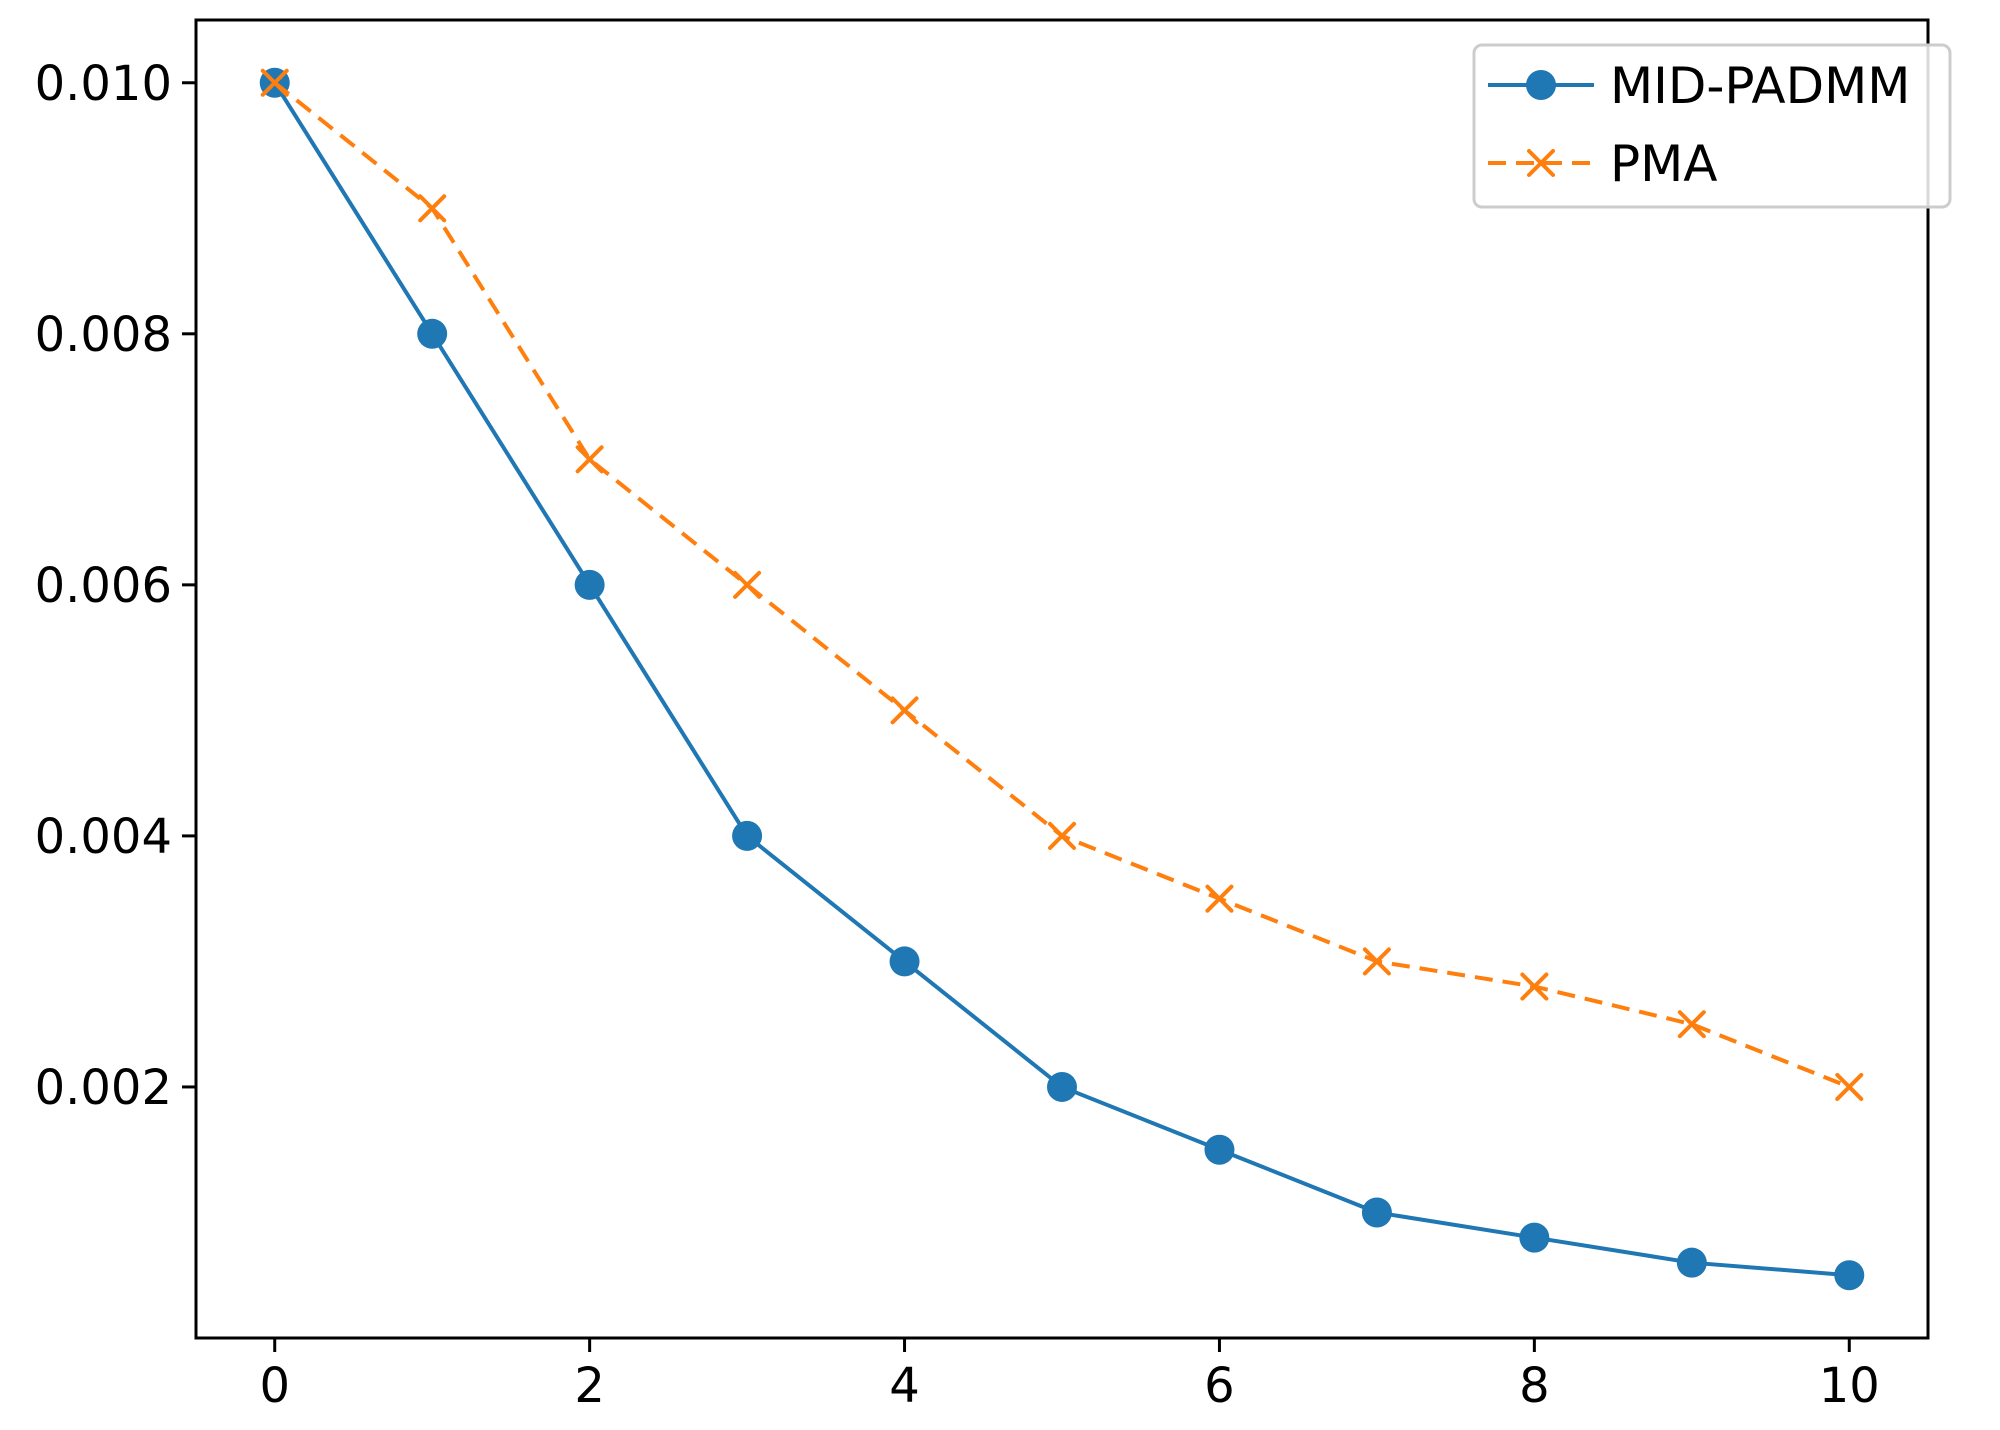 This screenshot has width=2000, height=1430. What do you see at coordinates (1760, 86) in the screenshot?
I see `legend-label: MID-PADMM` at bounding box center [1760, 86].